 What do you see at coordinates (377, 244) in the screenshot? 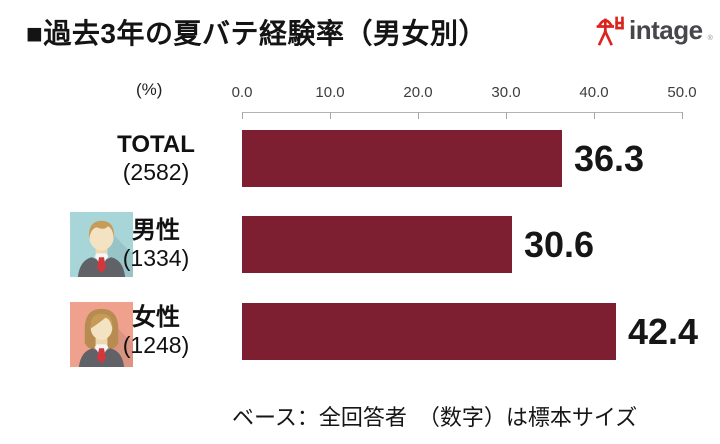
I see `bar-male` at bounding box center [377, 244].